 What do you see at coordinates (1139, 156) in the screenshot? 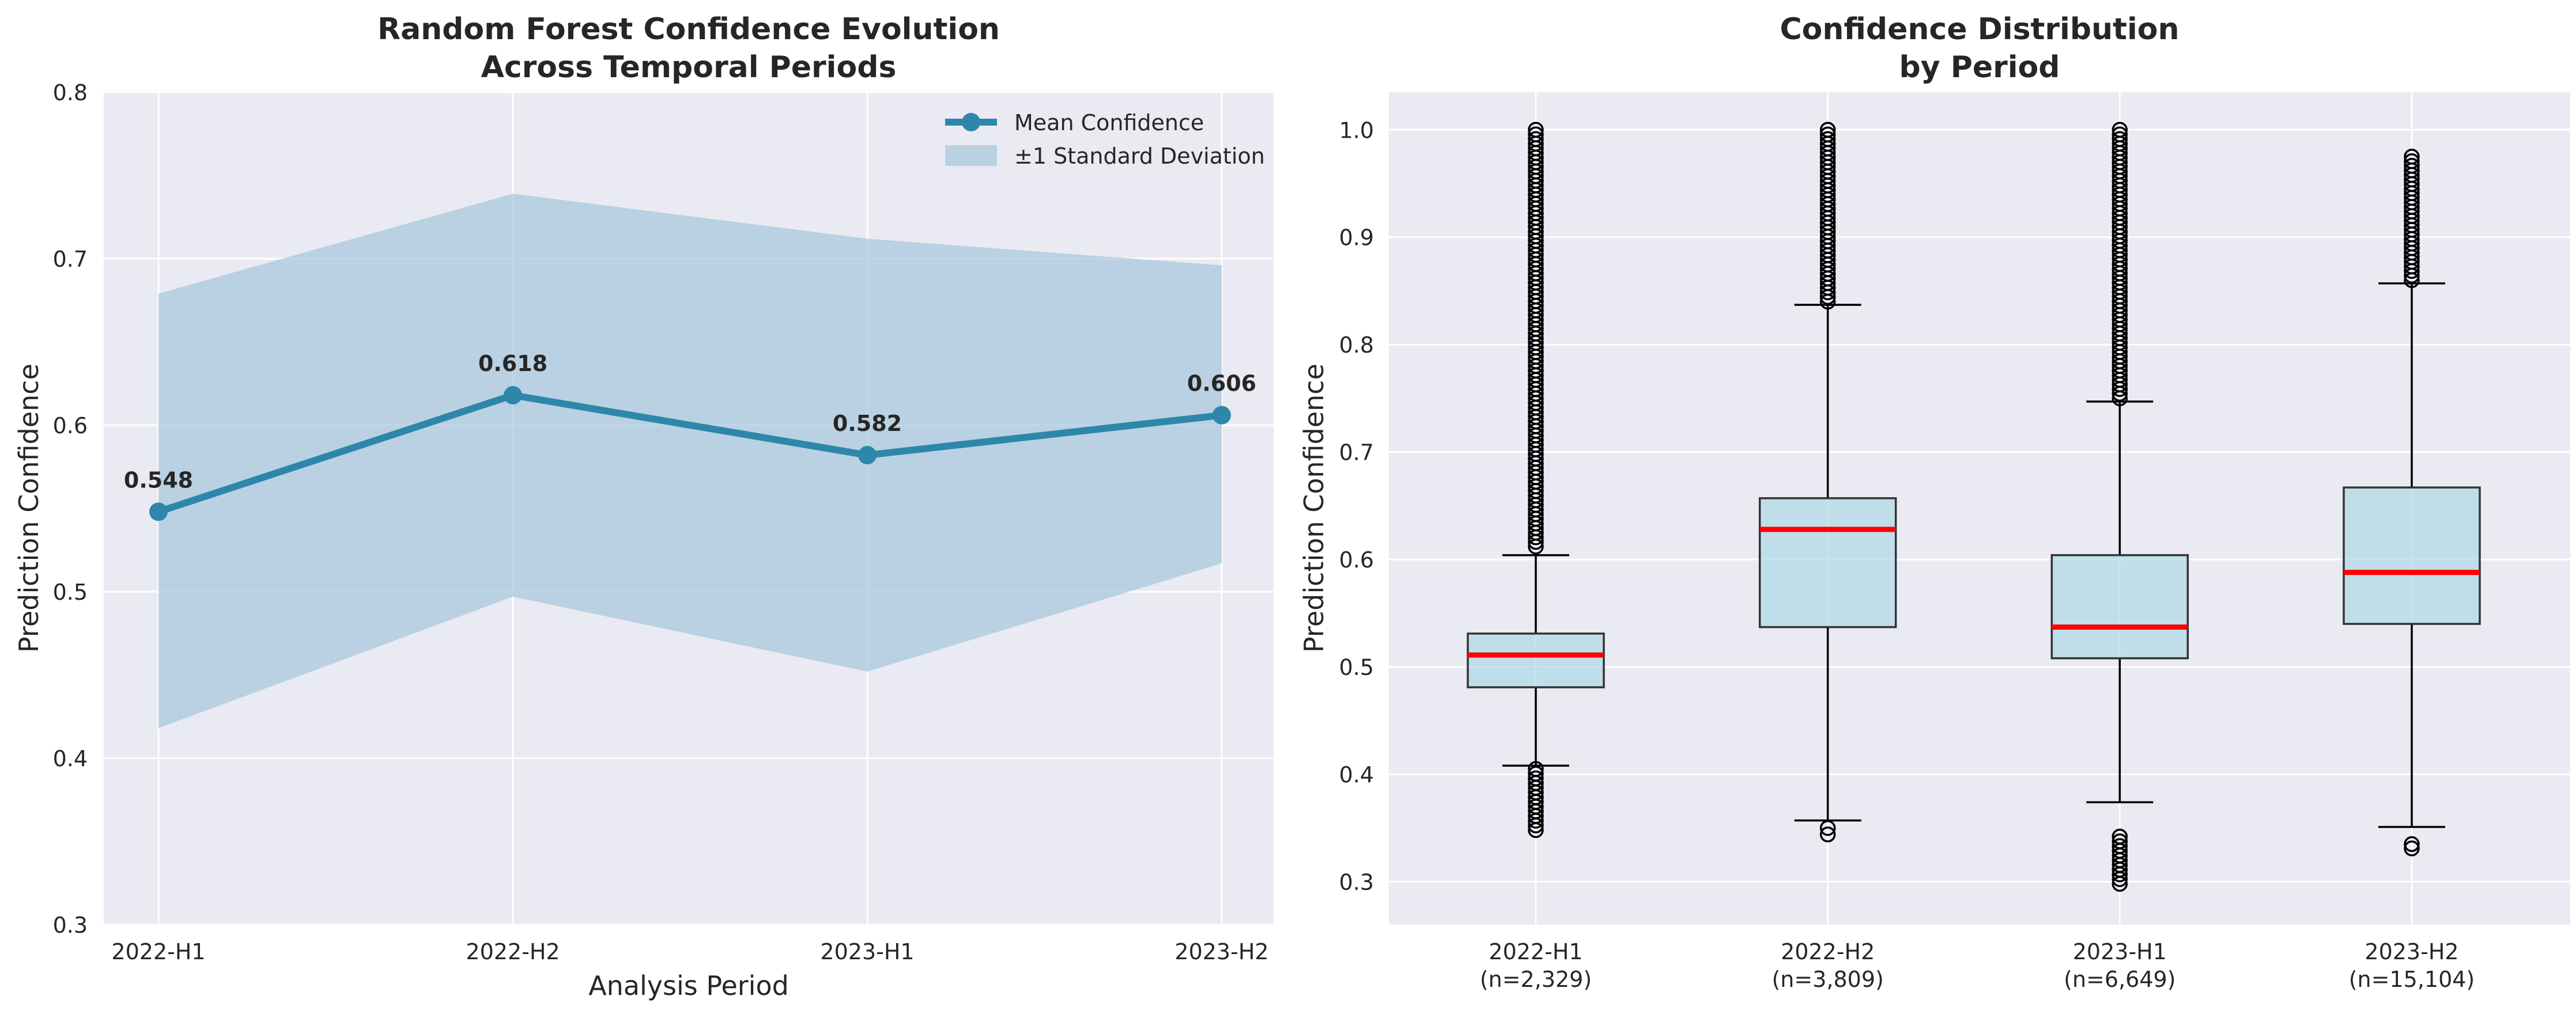
I see `legend-label-std: ±1 Standard Deviation` at bounding box center [1139, 156].